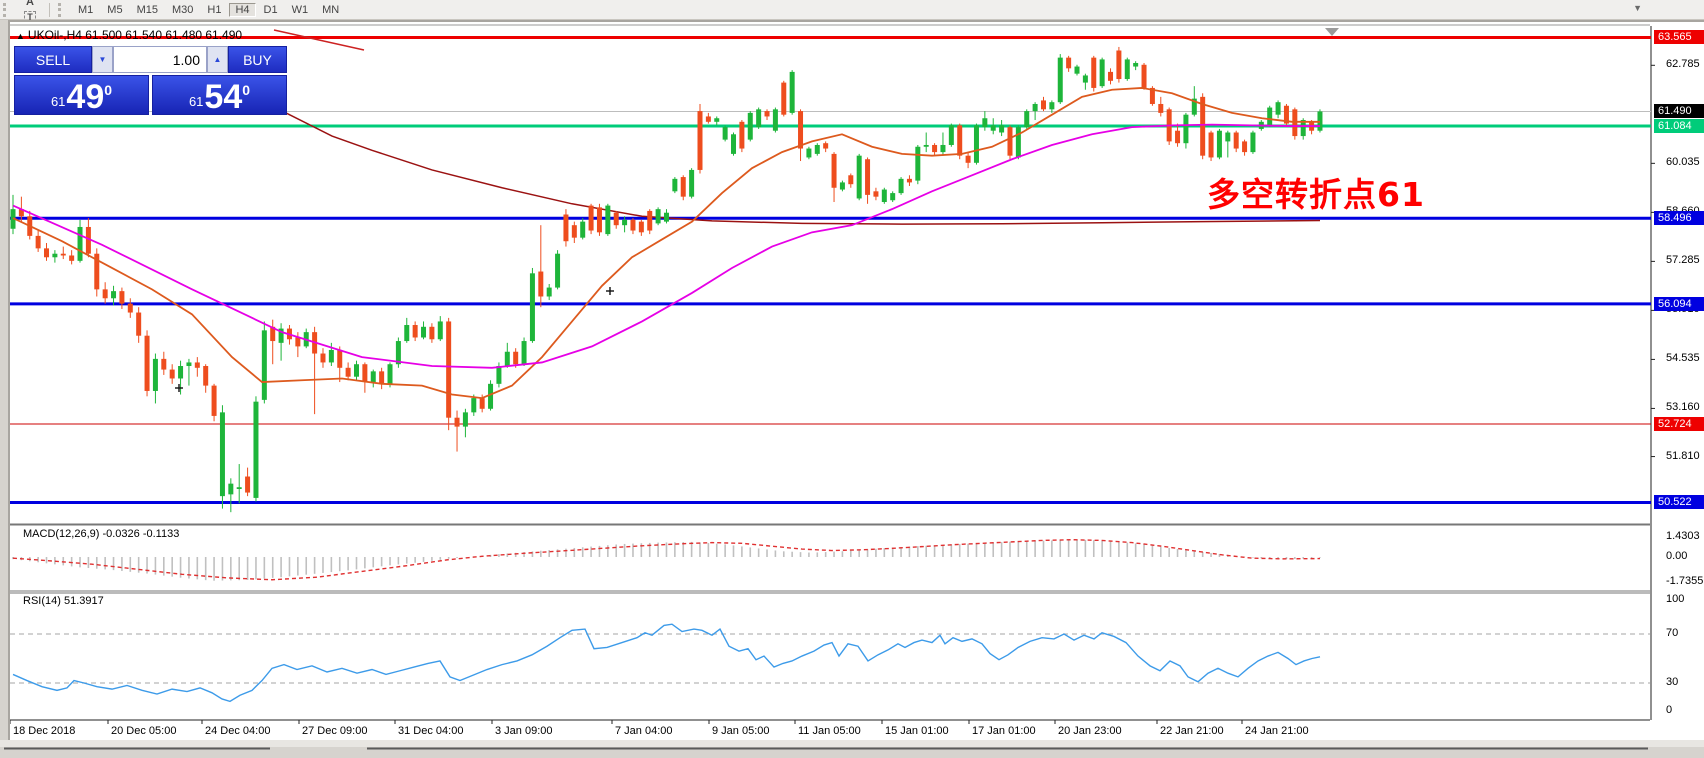  Describe the element at coordinates (63, 601) in the screenshot. I see `rsi-indicator-label: RSI(14) 51.3917` at that location.